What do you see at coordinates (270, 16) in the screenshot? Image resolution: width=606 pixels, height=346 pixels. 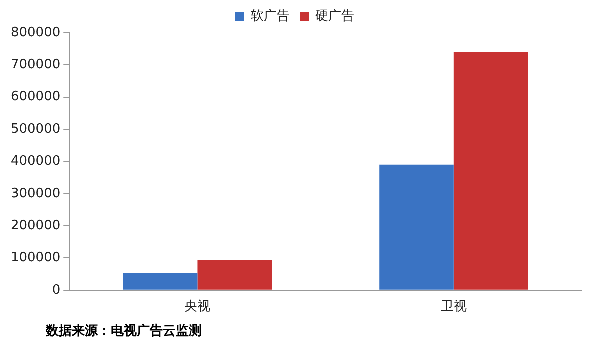 I see `legend-label: 软广告` at bounding box center [270, 16].